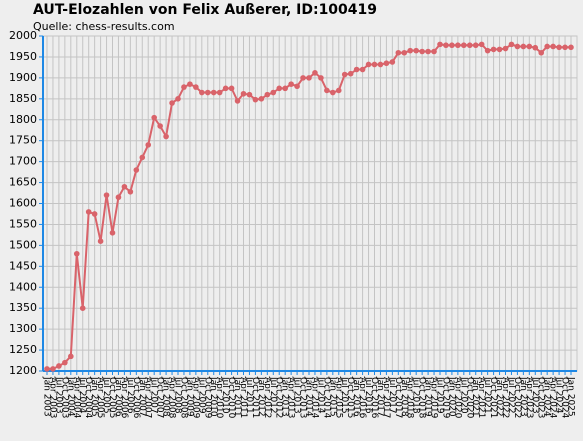 Image resolution: width=583 pixels, height=441 pixels. Describe the element at coordinates (445, 398) in the screenshot. I see `x-tick-label: Oct 2019` at that location.